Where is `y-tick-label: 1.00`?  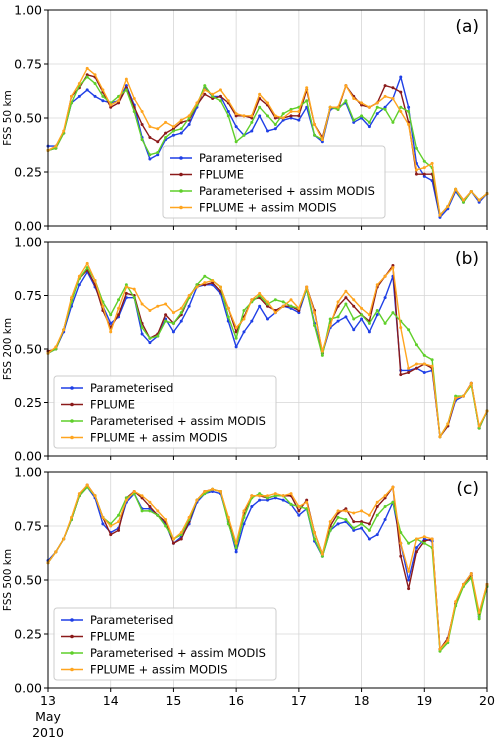 y-tick-label: 1.00 is located at coordinates (28, 242).